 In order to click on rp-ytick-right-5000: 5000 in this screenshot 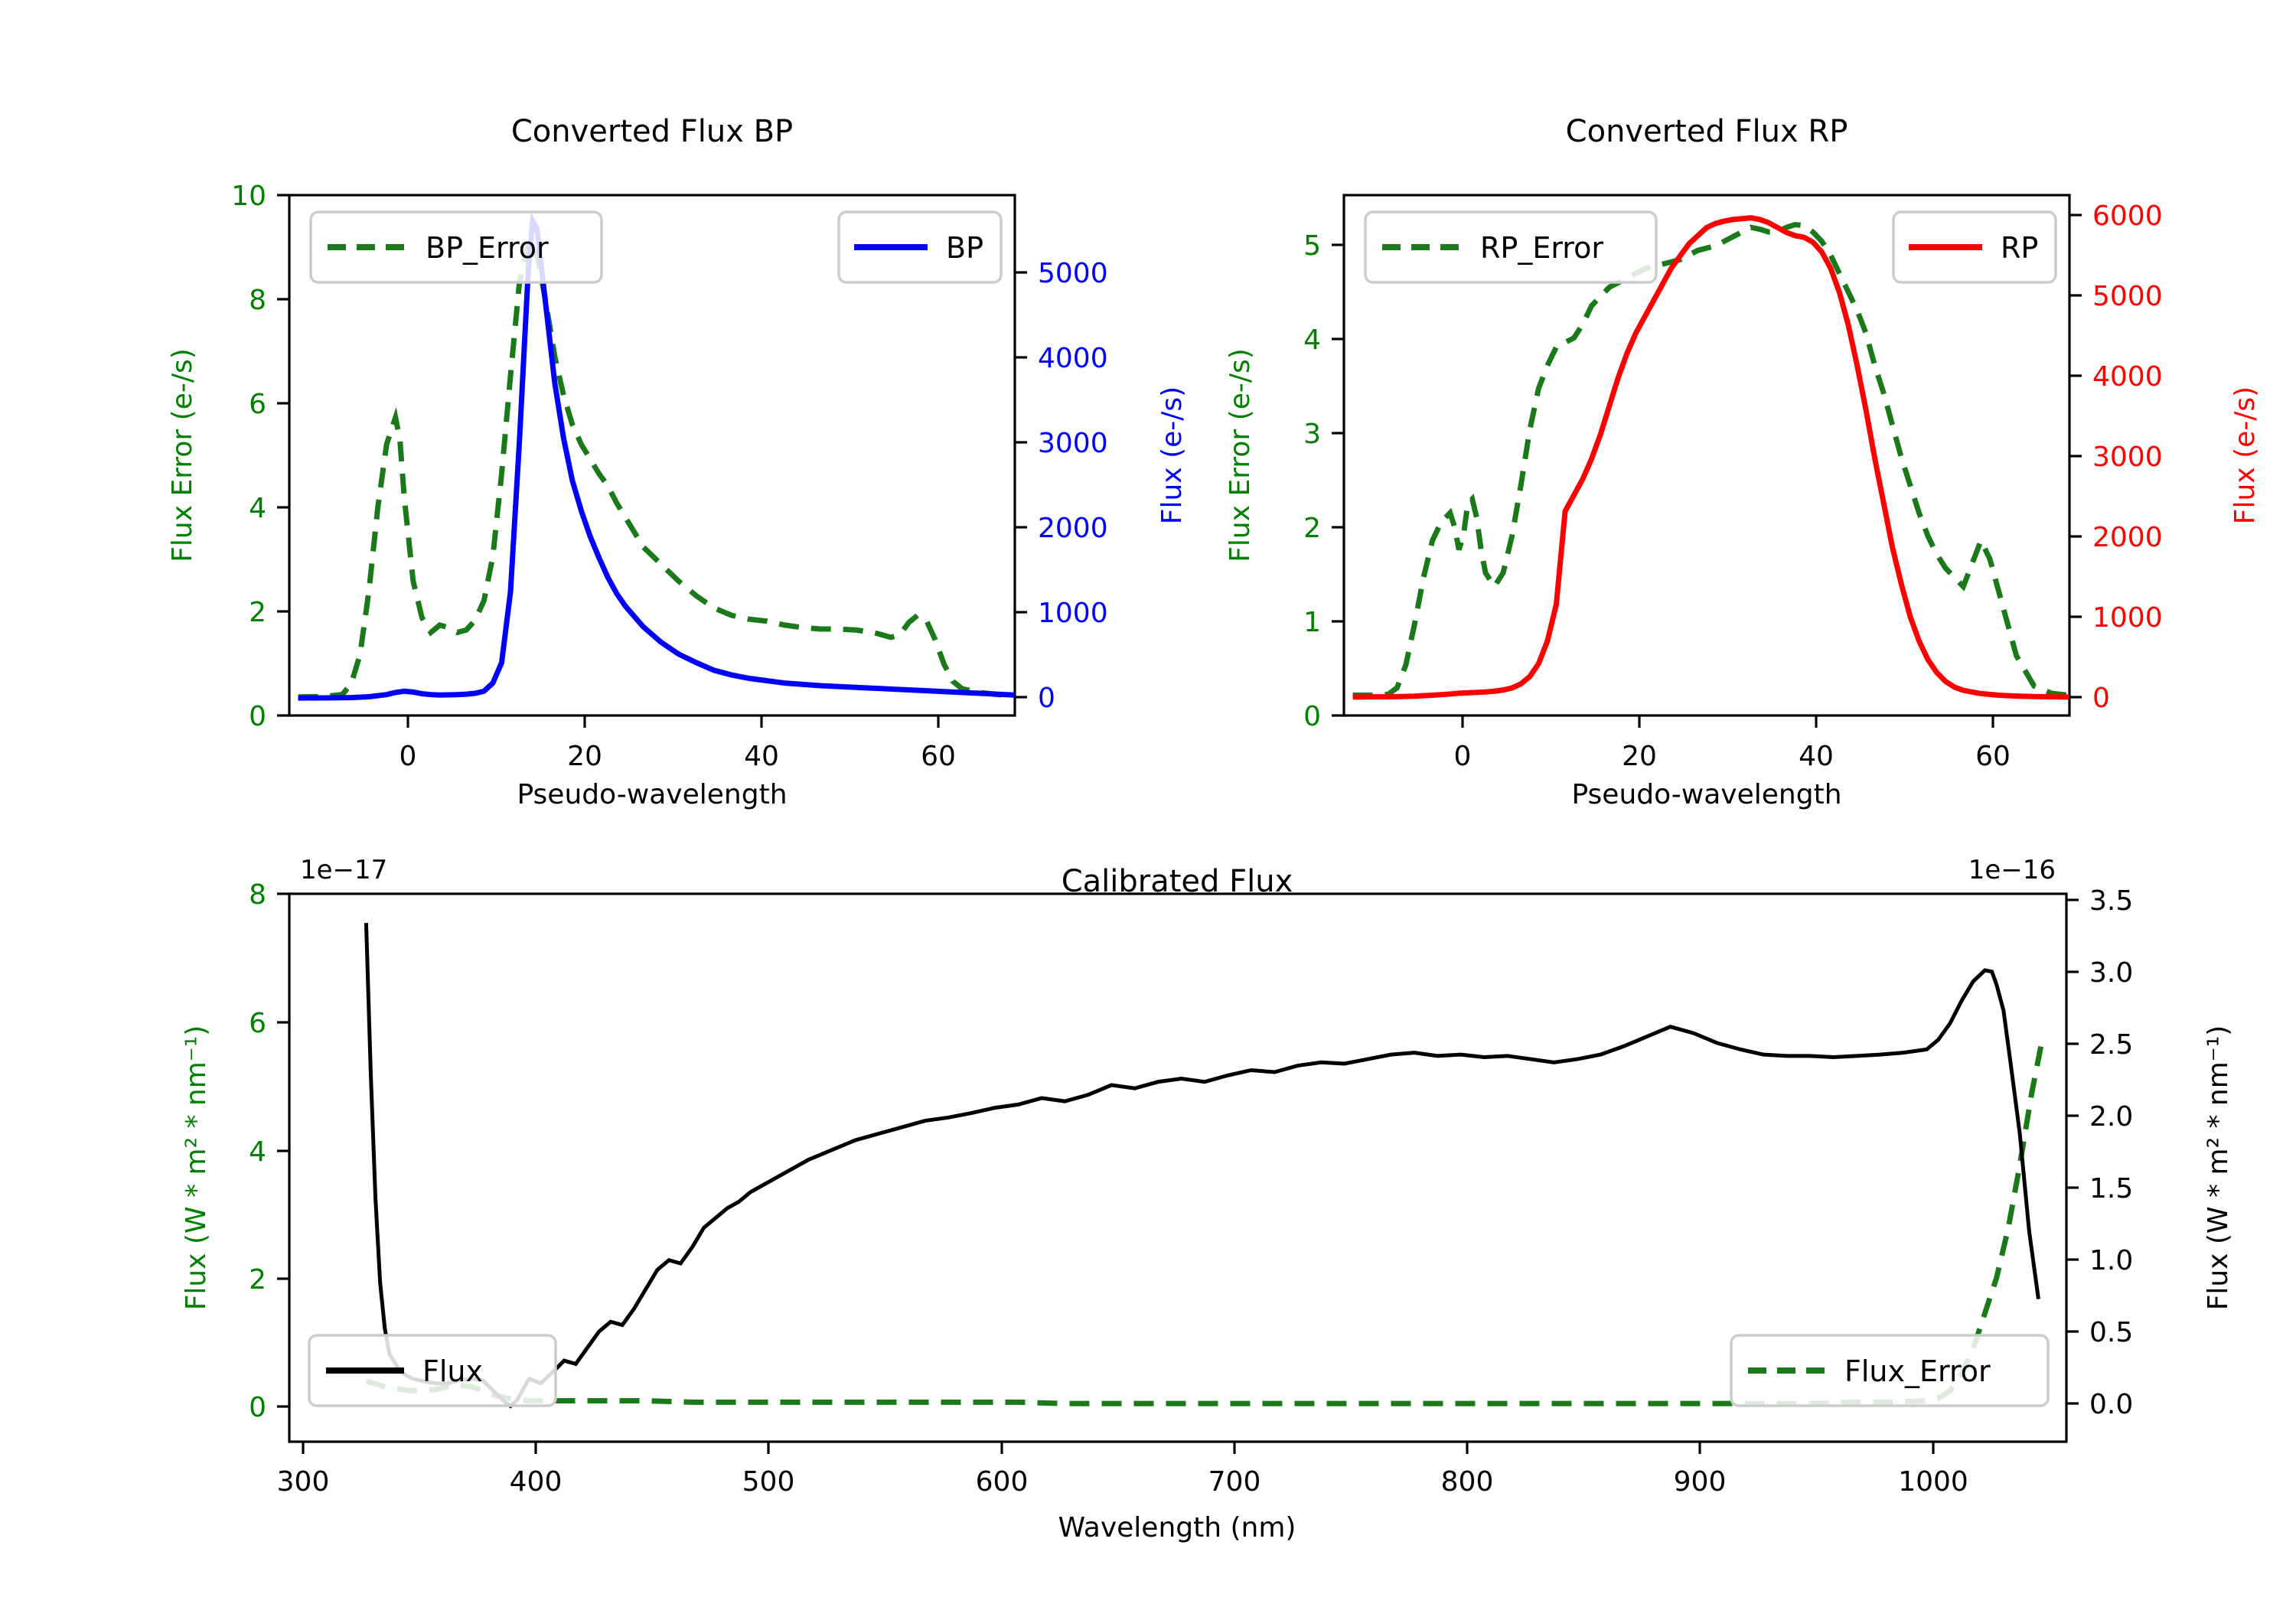, I will do `click(2127, 296)`.